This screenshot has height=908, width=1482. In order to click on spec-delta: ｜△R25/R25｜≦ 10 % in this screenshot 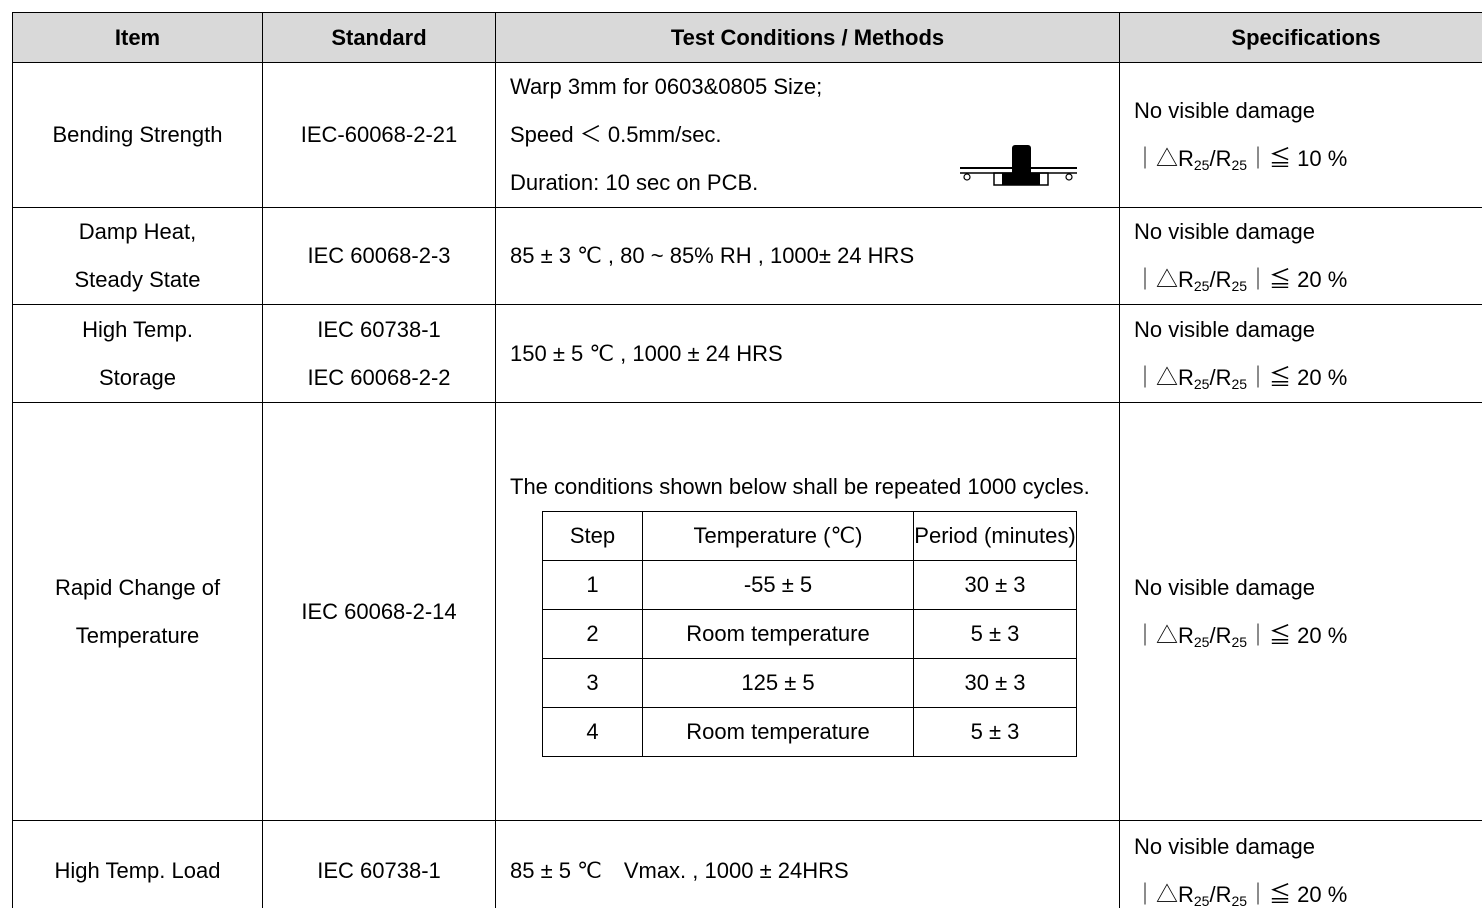, I will do `click(1306, 159)`.